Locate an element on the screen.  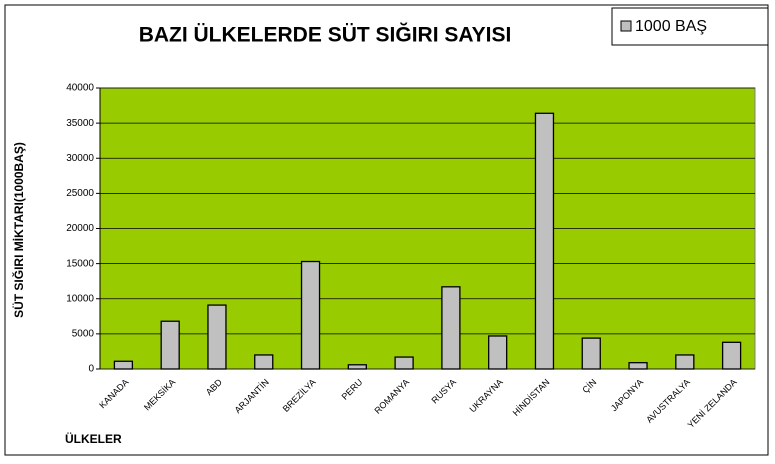
legend-box is located at coordinates (690, 26).